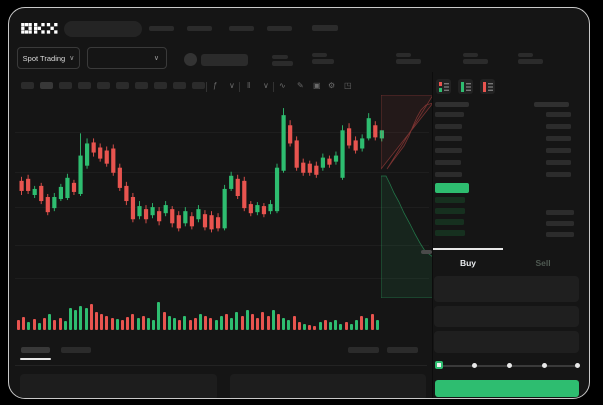  What do you see at coordinates (35, 350) in the screenshot?
I see `bottom-tab-active` at bounding box center [35, 350].